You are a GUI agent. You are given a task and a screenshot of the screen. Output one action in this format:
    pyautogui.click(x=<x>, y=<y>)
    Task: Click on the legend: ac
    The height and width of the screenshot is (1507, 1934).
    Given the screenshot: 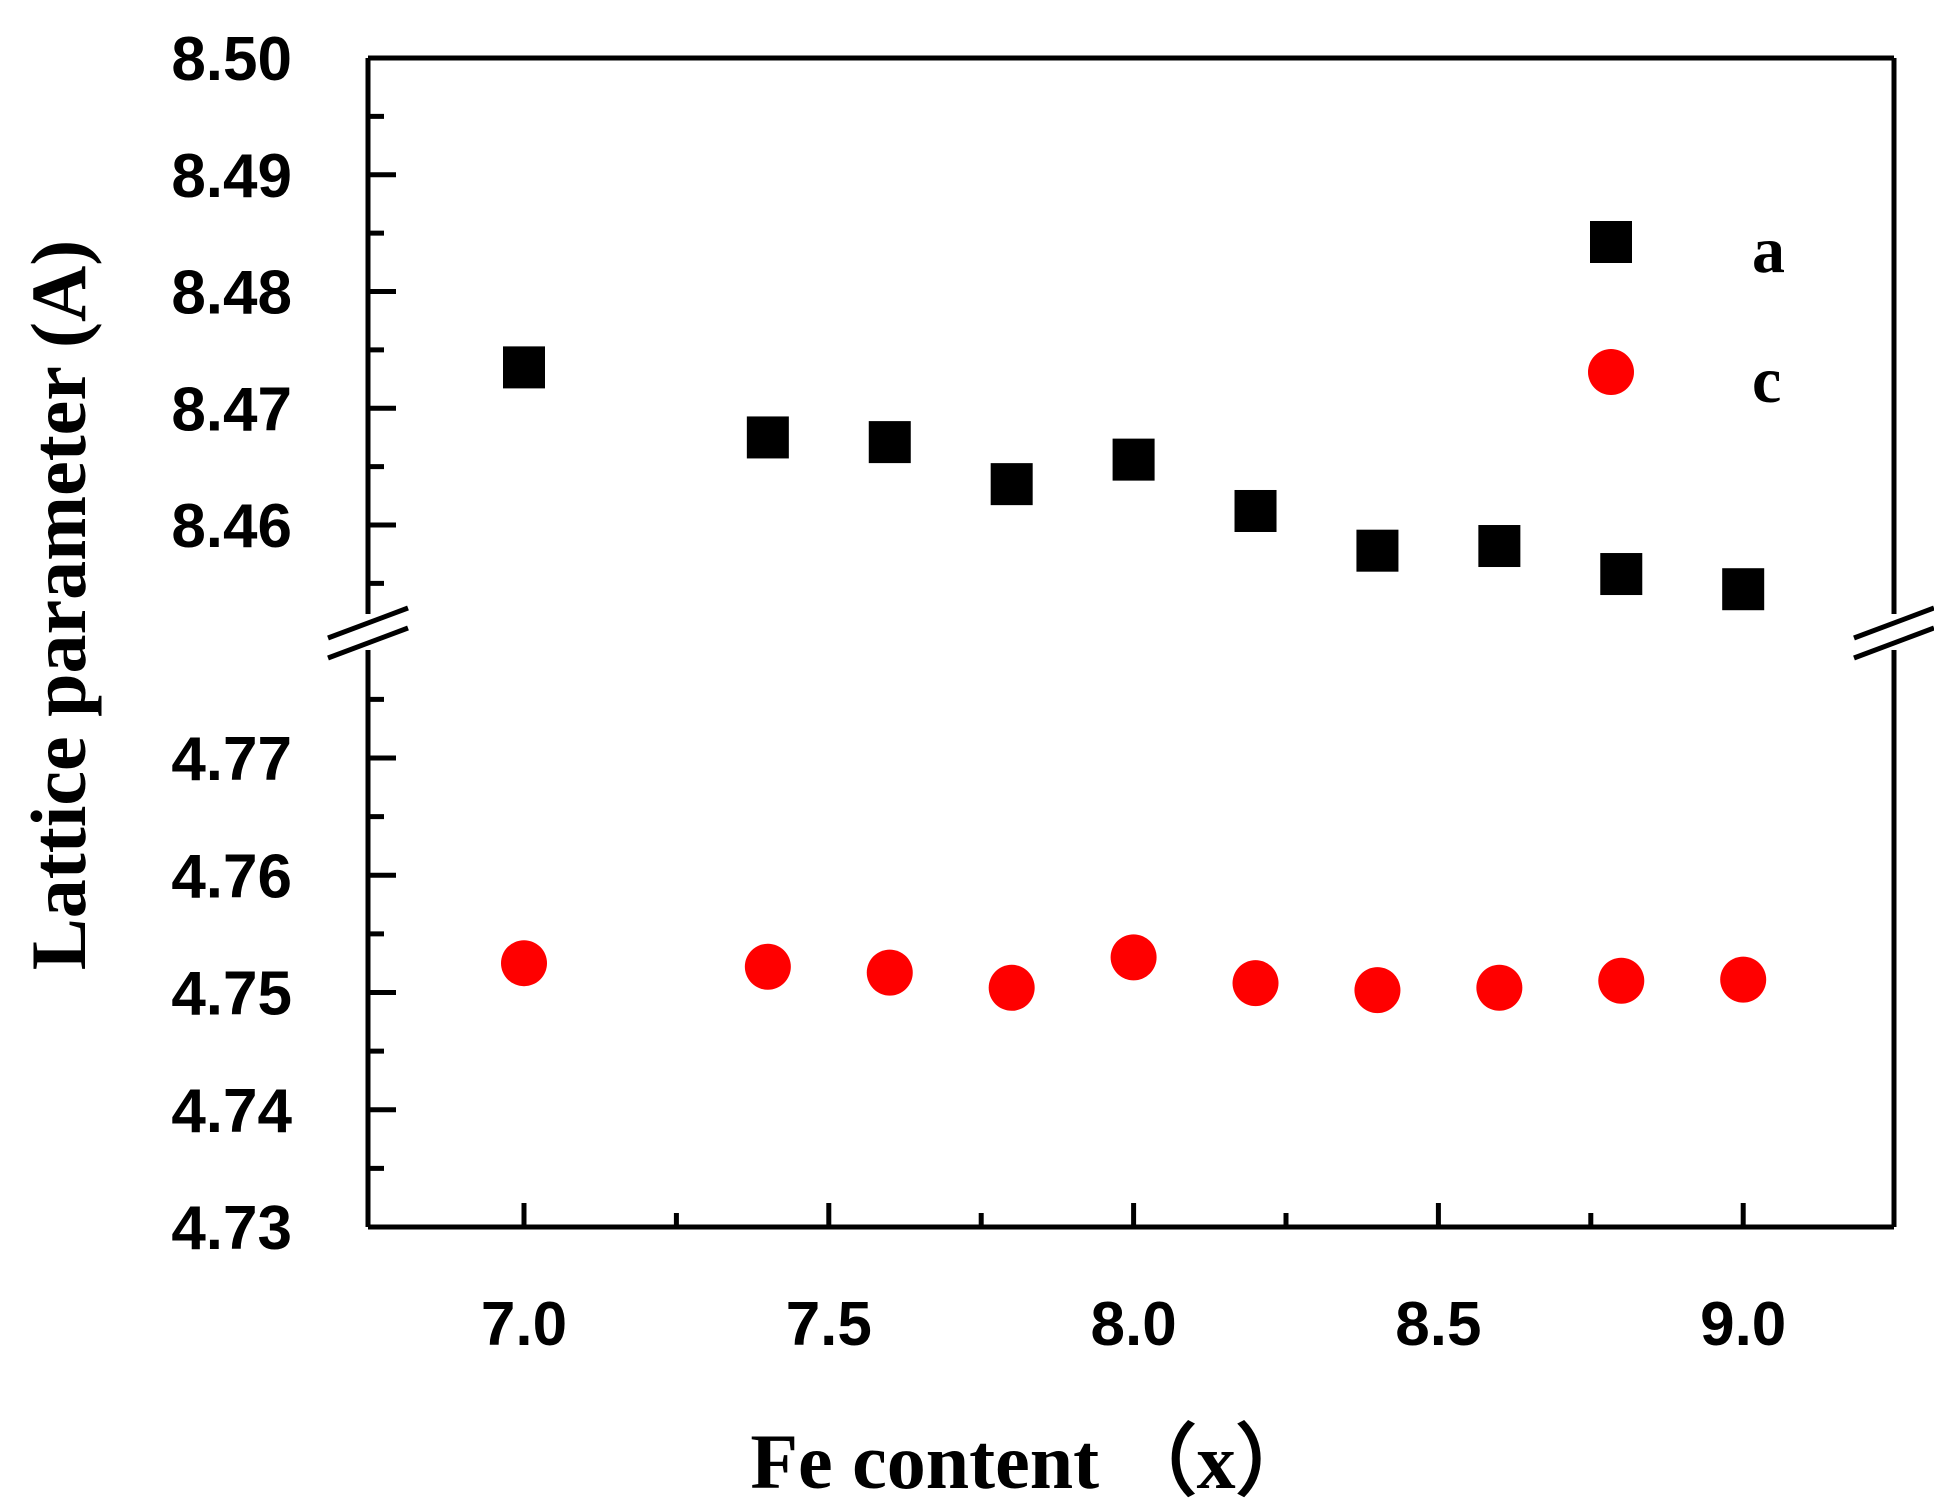 What is the action you would take?
    pyautogui.click(x=1686, y=315)
    